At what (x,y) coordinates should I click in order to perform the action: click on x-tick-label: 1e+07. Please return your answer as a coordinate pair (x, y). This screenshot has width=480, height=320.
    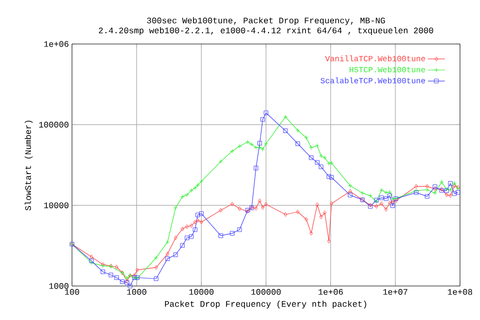
    Looking at the image, I should click on (395, 292).